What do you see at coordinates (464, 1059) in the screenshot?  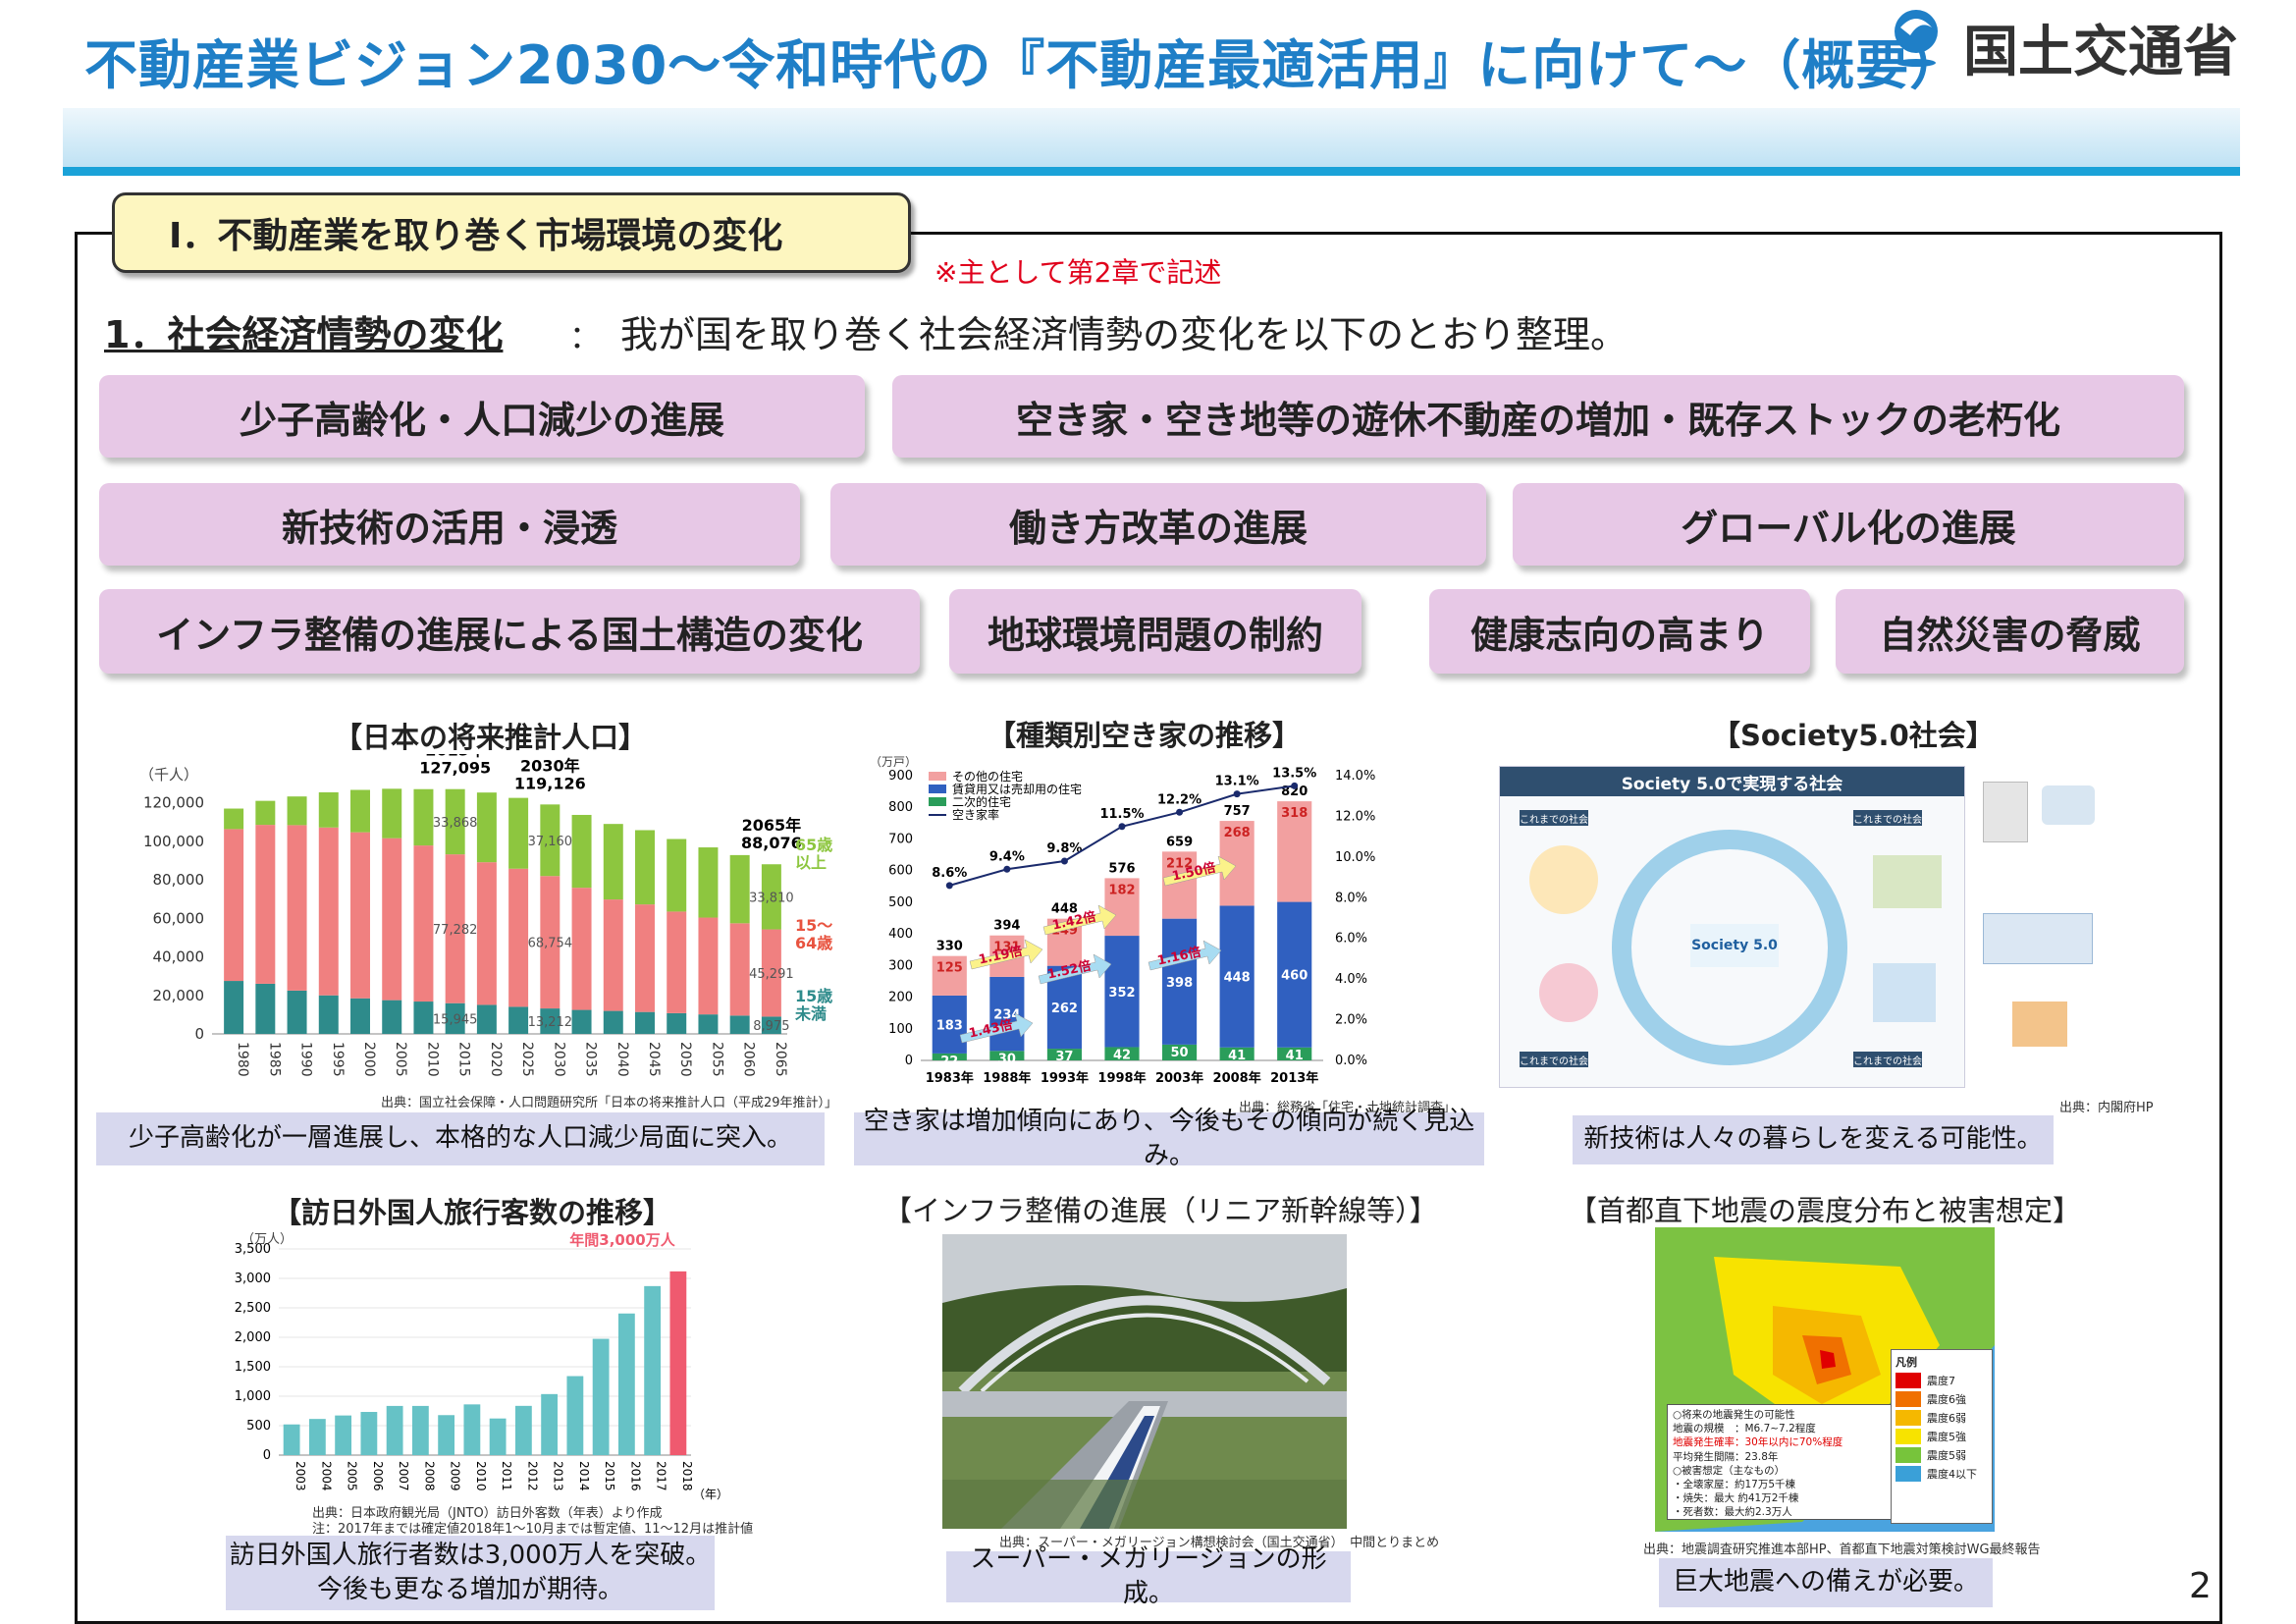 I see `population-xtick: 2015` at bounding box center [464, 1059].